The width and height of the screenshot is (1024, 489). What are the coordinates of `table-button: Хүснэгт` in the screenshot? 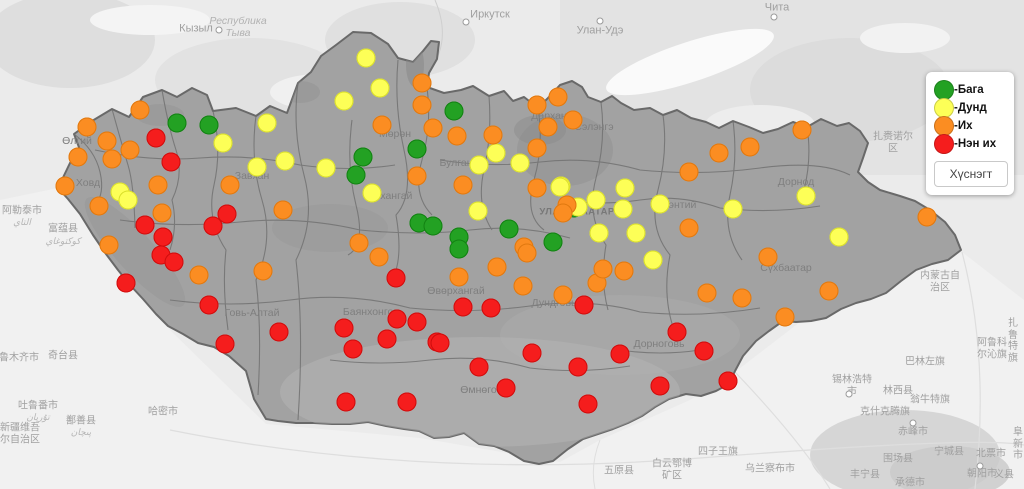 It's located at (971, 174).